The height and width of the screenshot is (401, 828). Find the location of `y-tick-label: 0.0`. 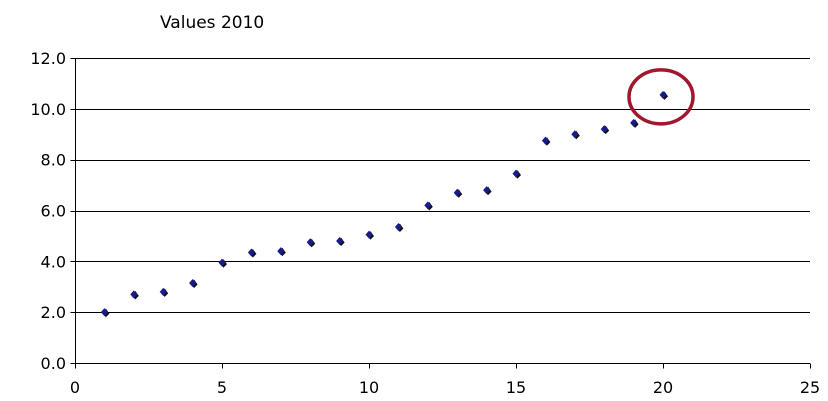

y-tick-label: 0.0 is located at coordinates (53, 363).